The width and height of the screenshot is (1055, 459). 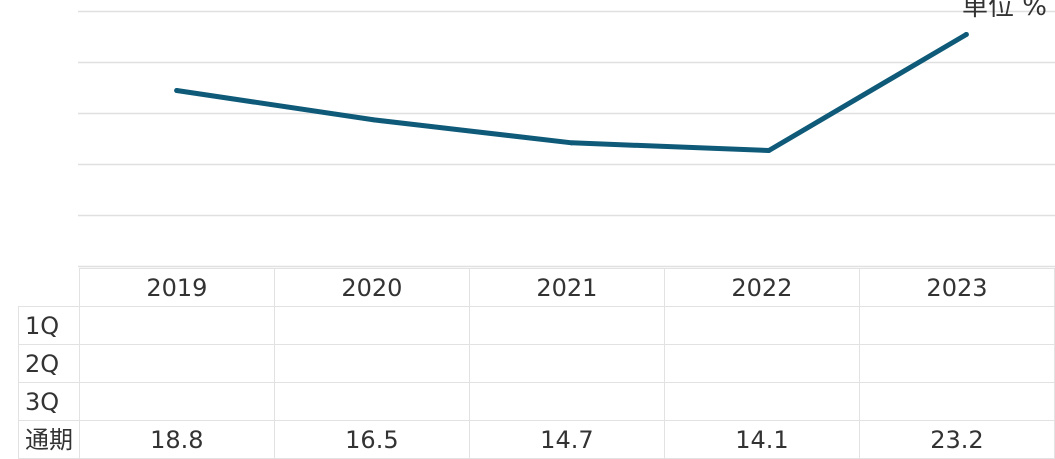 I want to click on data-point-2020, so click(x=374, y=120).